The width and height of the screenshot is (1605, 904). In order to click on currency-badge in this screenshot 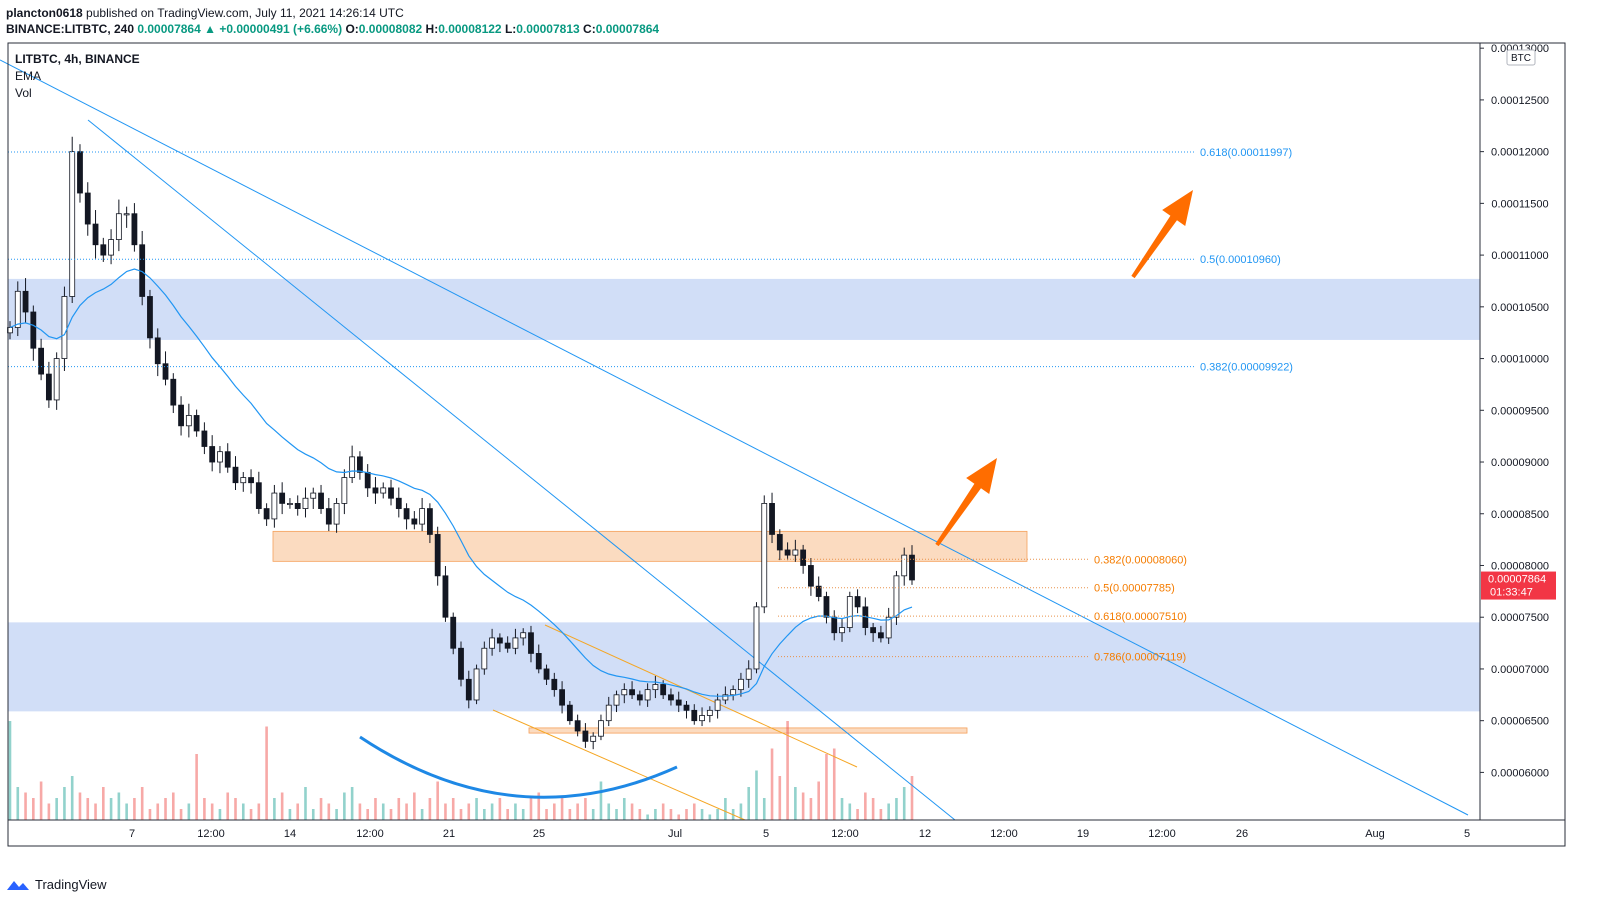, I will do `click(1521, 57)`.